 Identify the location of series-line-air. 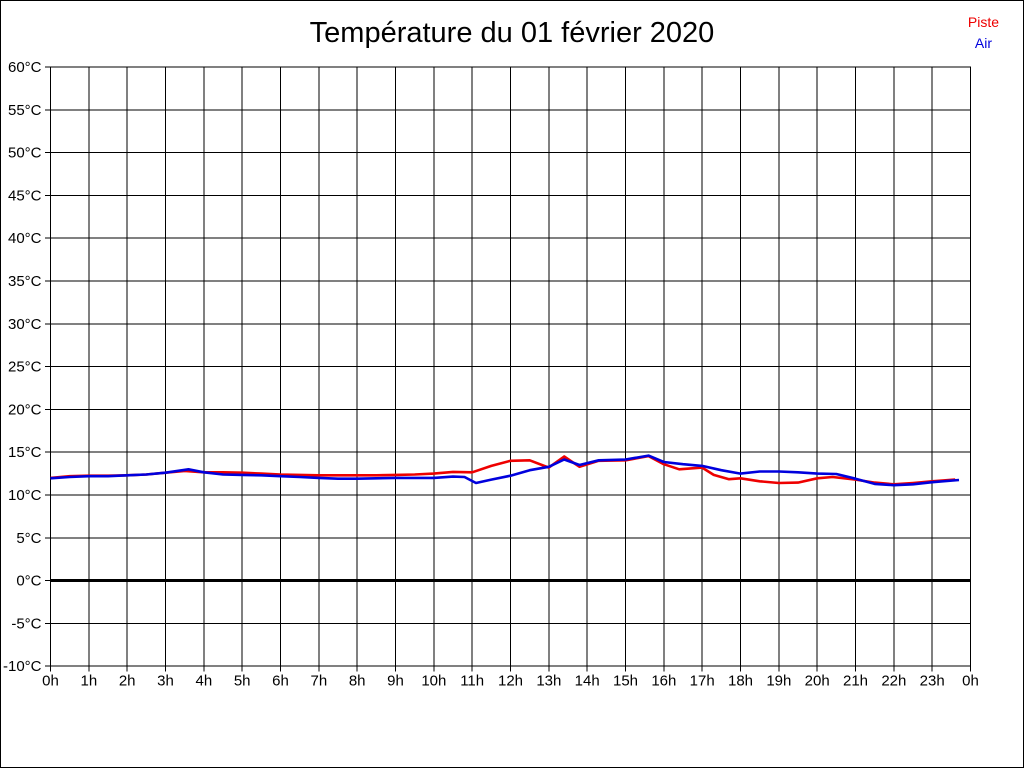
(505, 470).